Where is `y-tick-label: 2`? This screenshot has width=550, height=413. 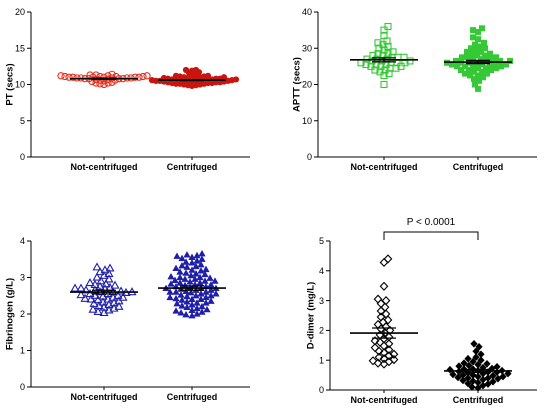
y-tick-label: 2 is located at coordinates (321, 331).